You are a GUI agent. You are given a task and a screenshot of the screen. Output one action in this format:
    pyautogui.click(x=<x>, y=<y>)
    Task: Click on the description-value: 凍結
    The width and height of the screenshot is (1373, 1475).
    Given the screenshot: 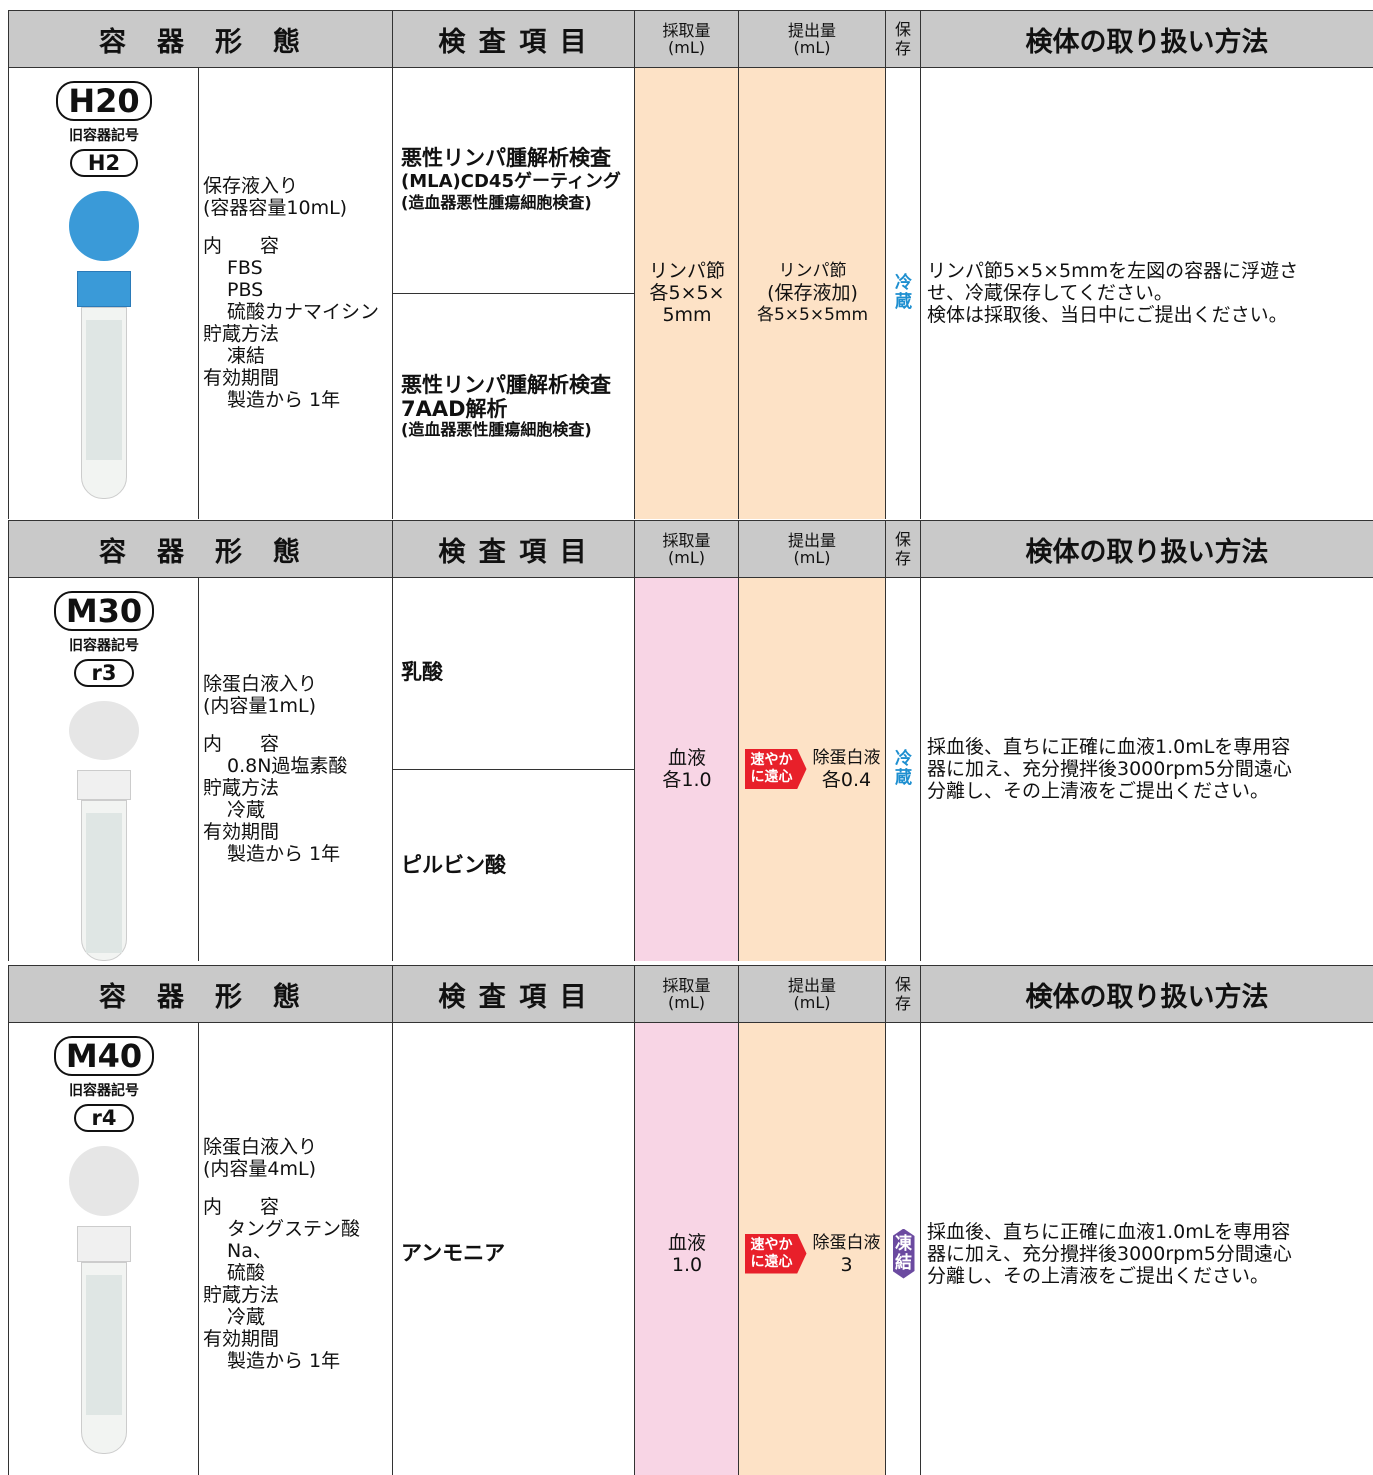 What is the action you would take?
    pyautogui.click(x=246, y=356)
    